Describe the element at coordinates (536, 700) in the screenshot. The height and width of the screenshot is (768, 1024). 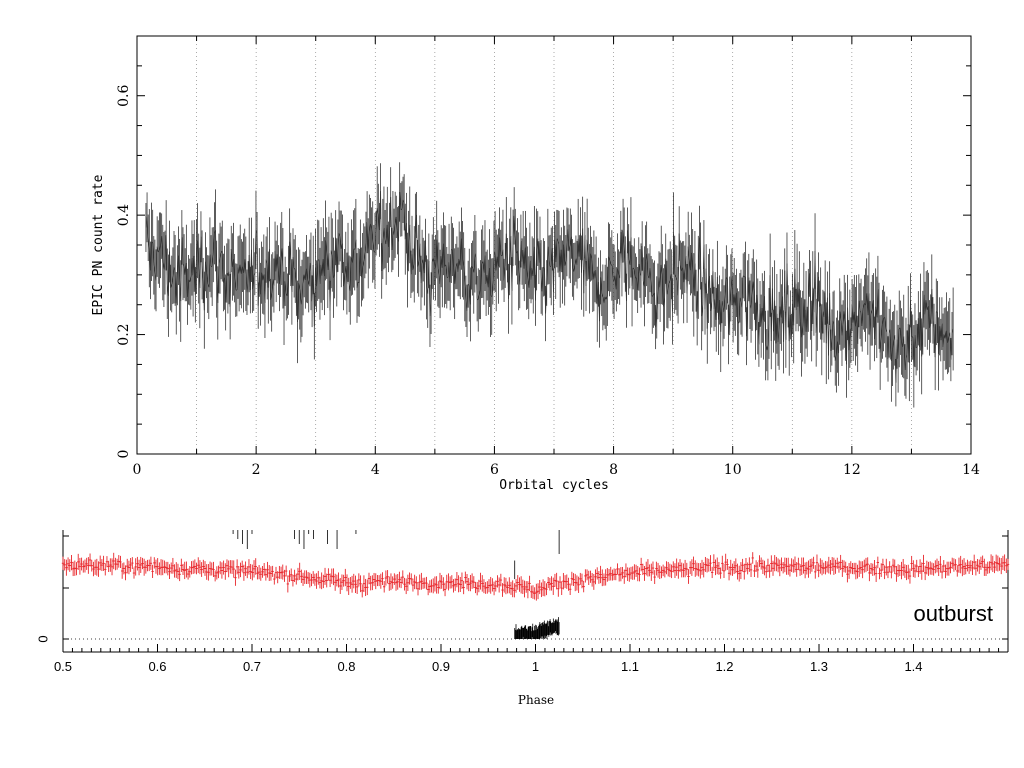
I see `bottom-x-axis-title: Phase` at that location.